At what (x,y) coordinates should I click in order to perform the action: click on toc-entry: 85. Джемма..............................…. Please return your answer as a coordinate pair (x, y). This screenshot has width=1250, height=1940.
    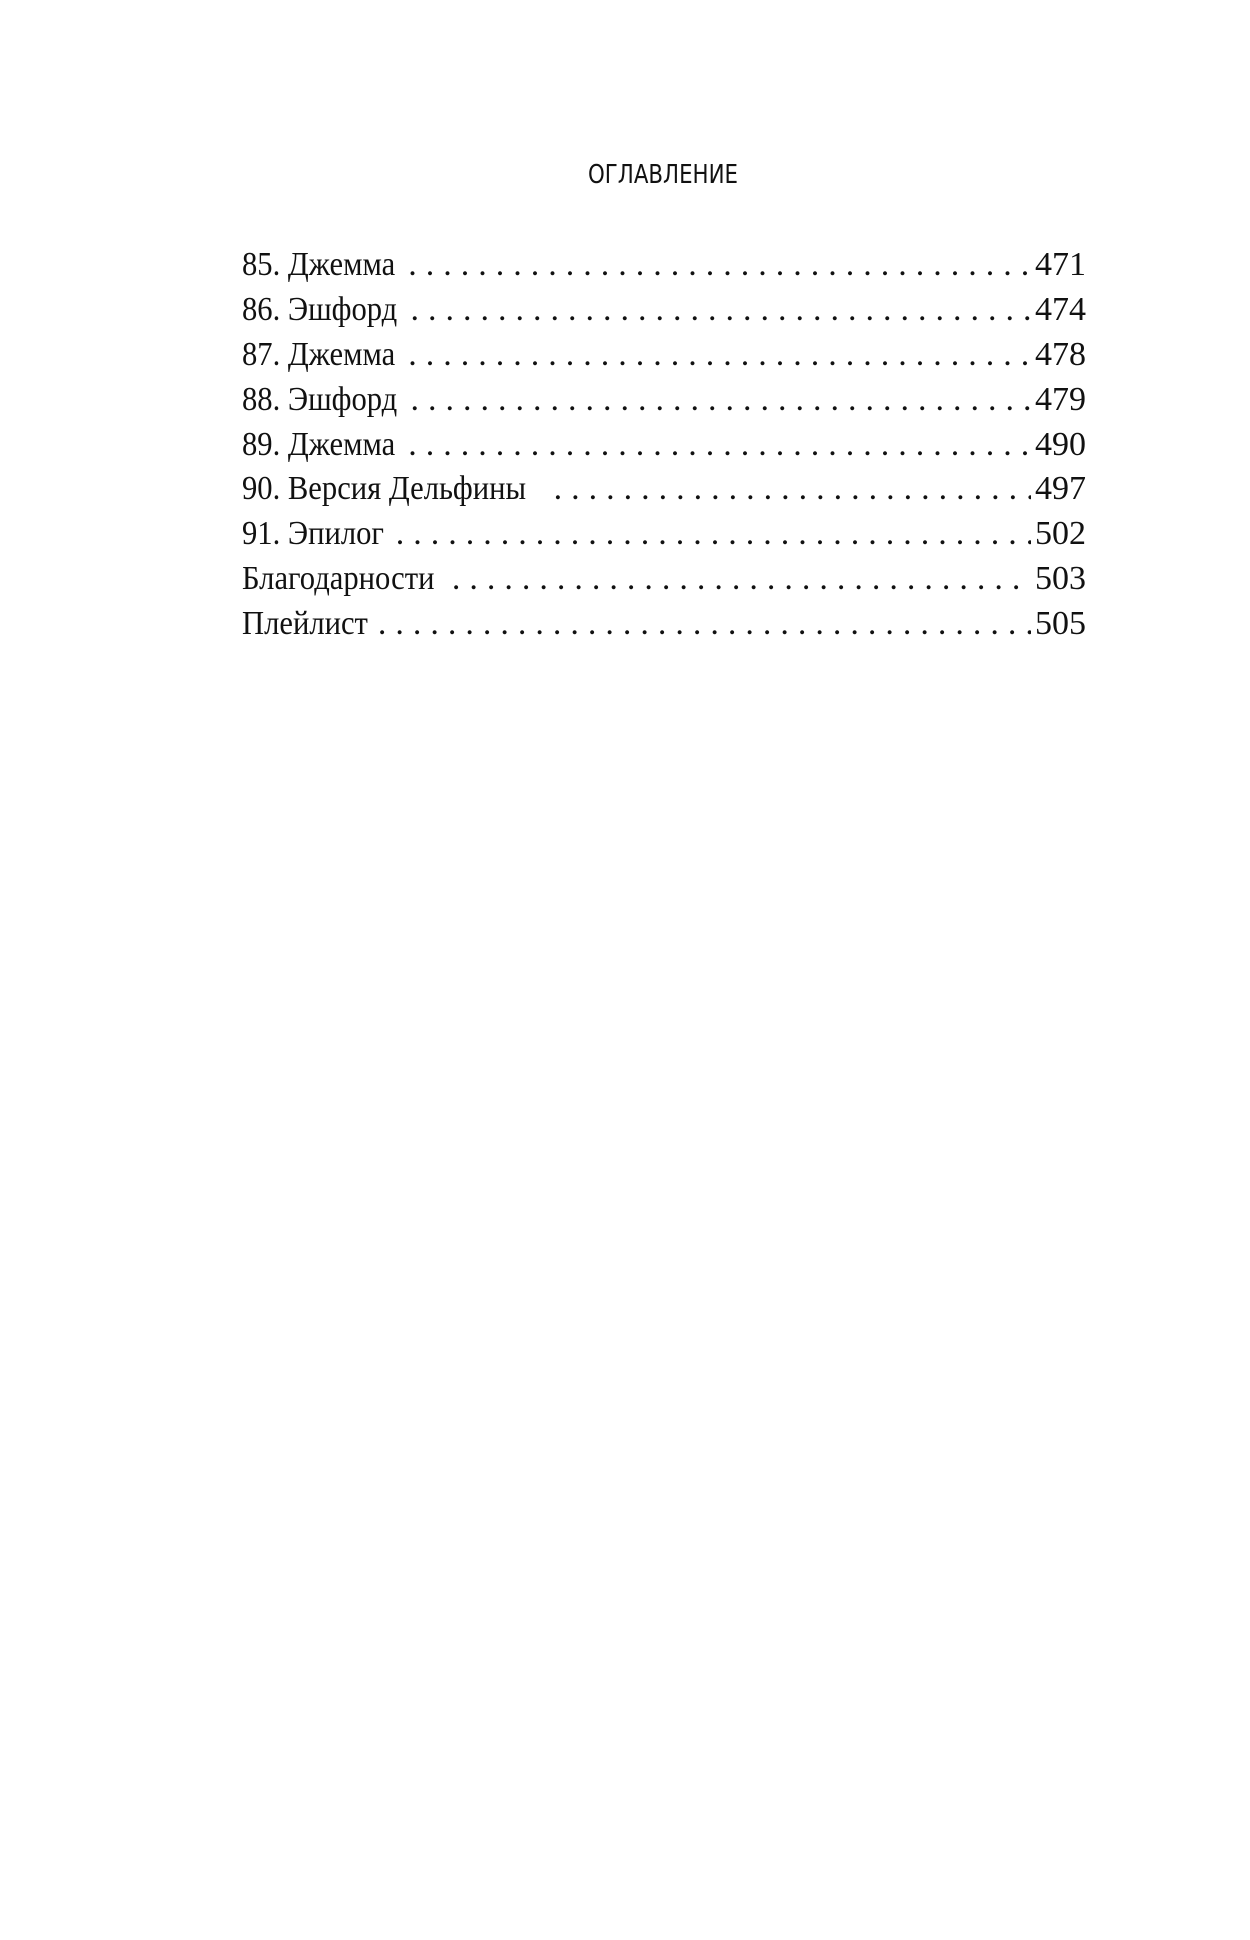
    Looking at the image, I should click on (664, 265).